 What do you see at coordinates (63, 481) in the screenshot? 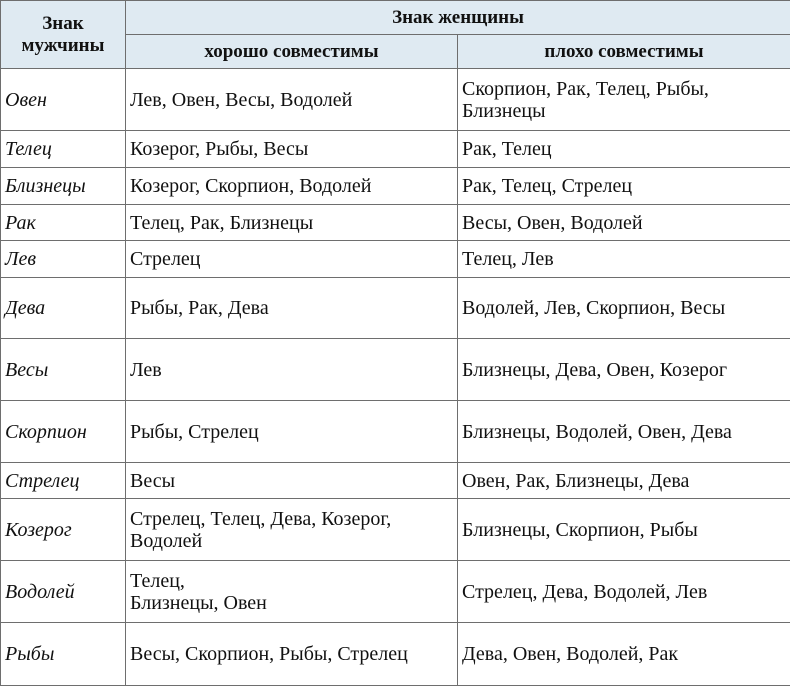
I see `sign-cell: Стрелец` at bounding box center [63, 481].